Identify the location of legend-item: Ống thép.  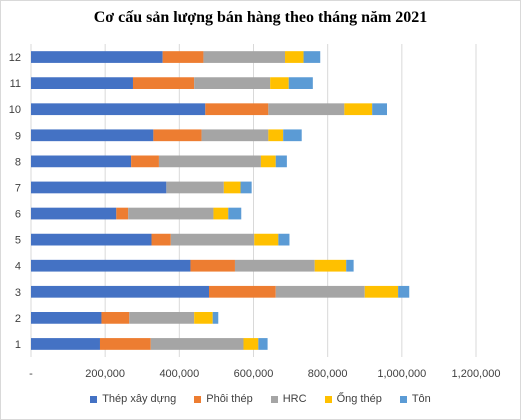
(353, 399).